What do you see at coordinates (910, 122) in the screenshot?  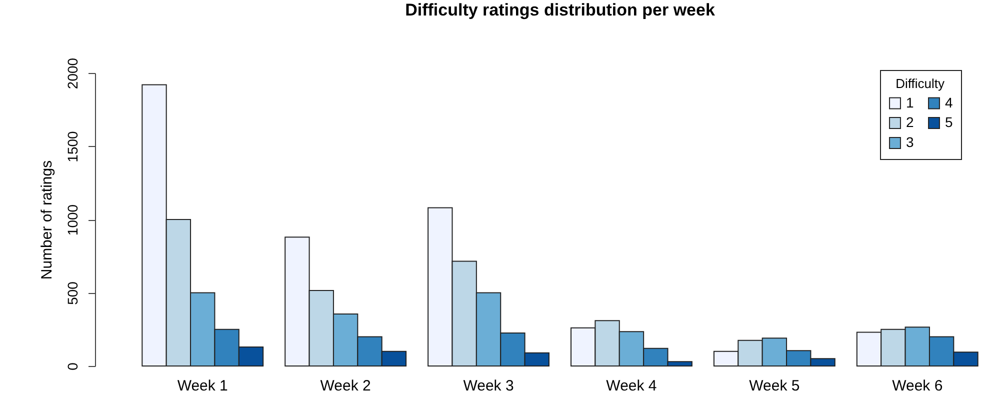 I see `legend-label: 2` at bounding box center [910, 122].